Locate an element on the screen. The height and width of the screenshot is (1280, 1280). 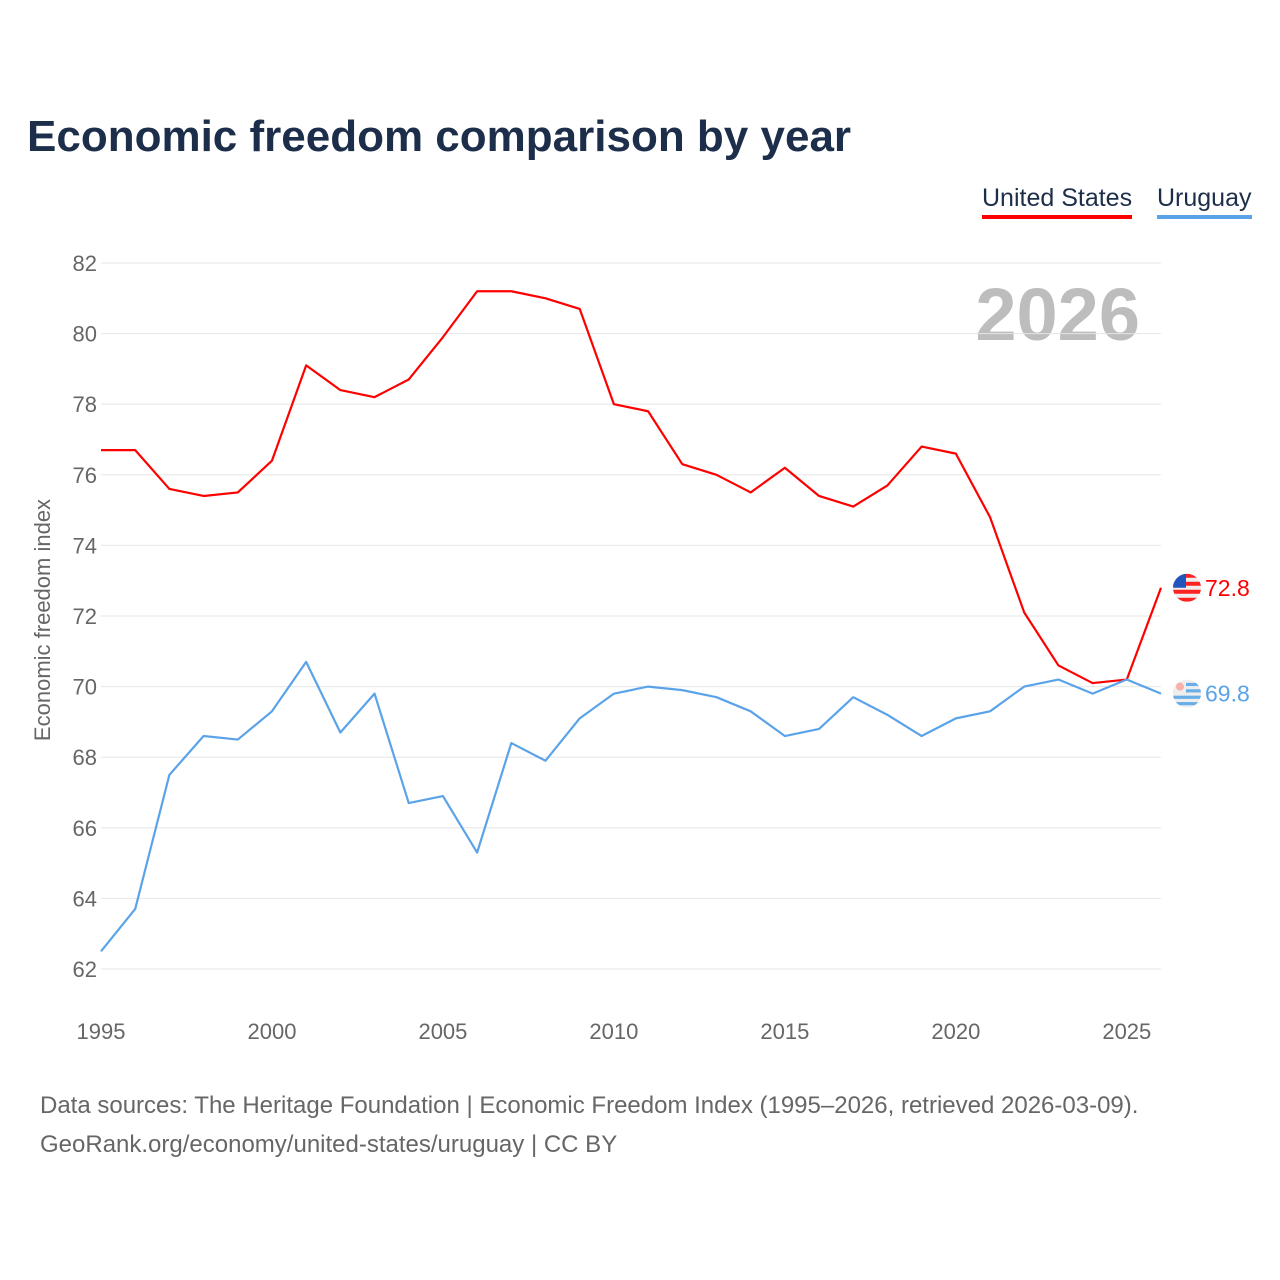
y-tick-label: 66 is located at coordinates (85, 828).